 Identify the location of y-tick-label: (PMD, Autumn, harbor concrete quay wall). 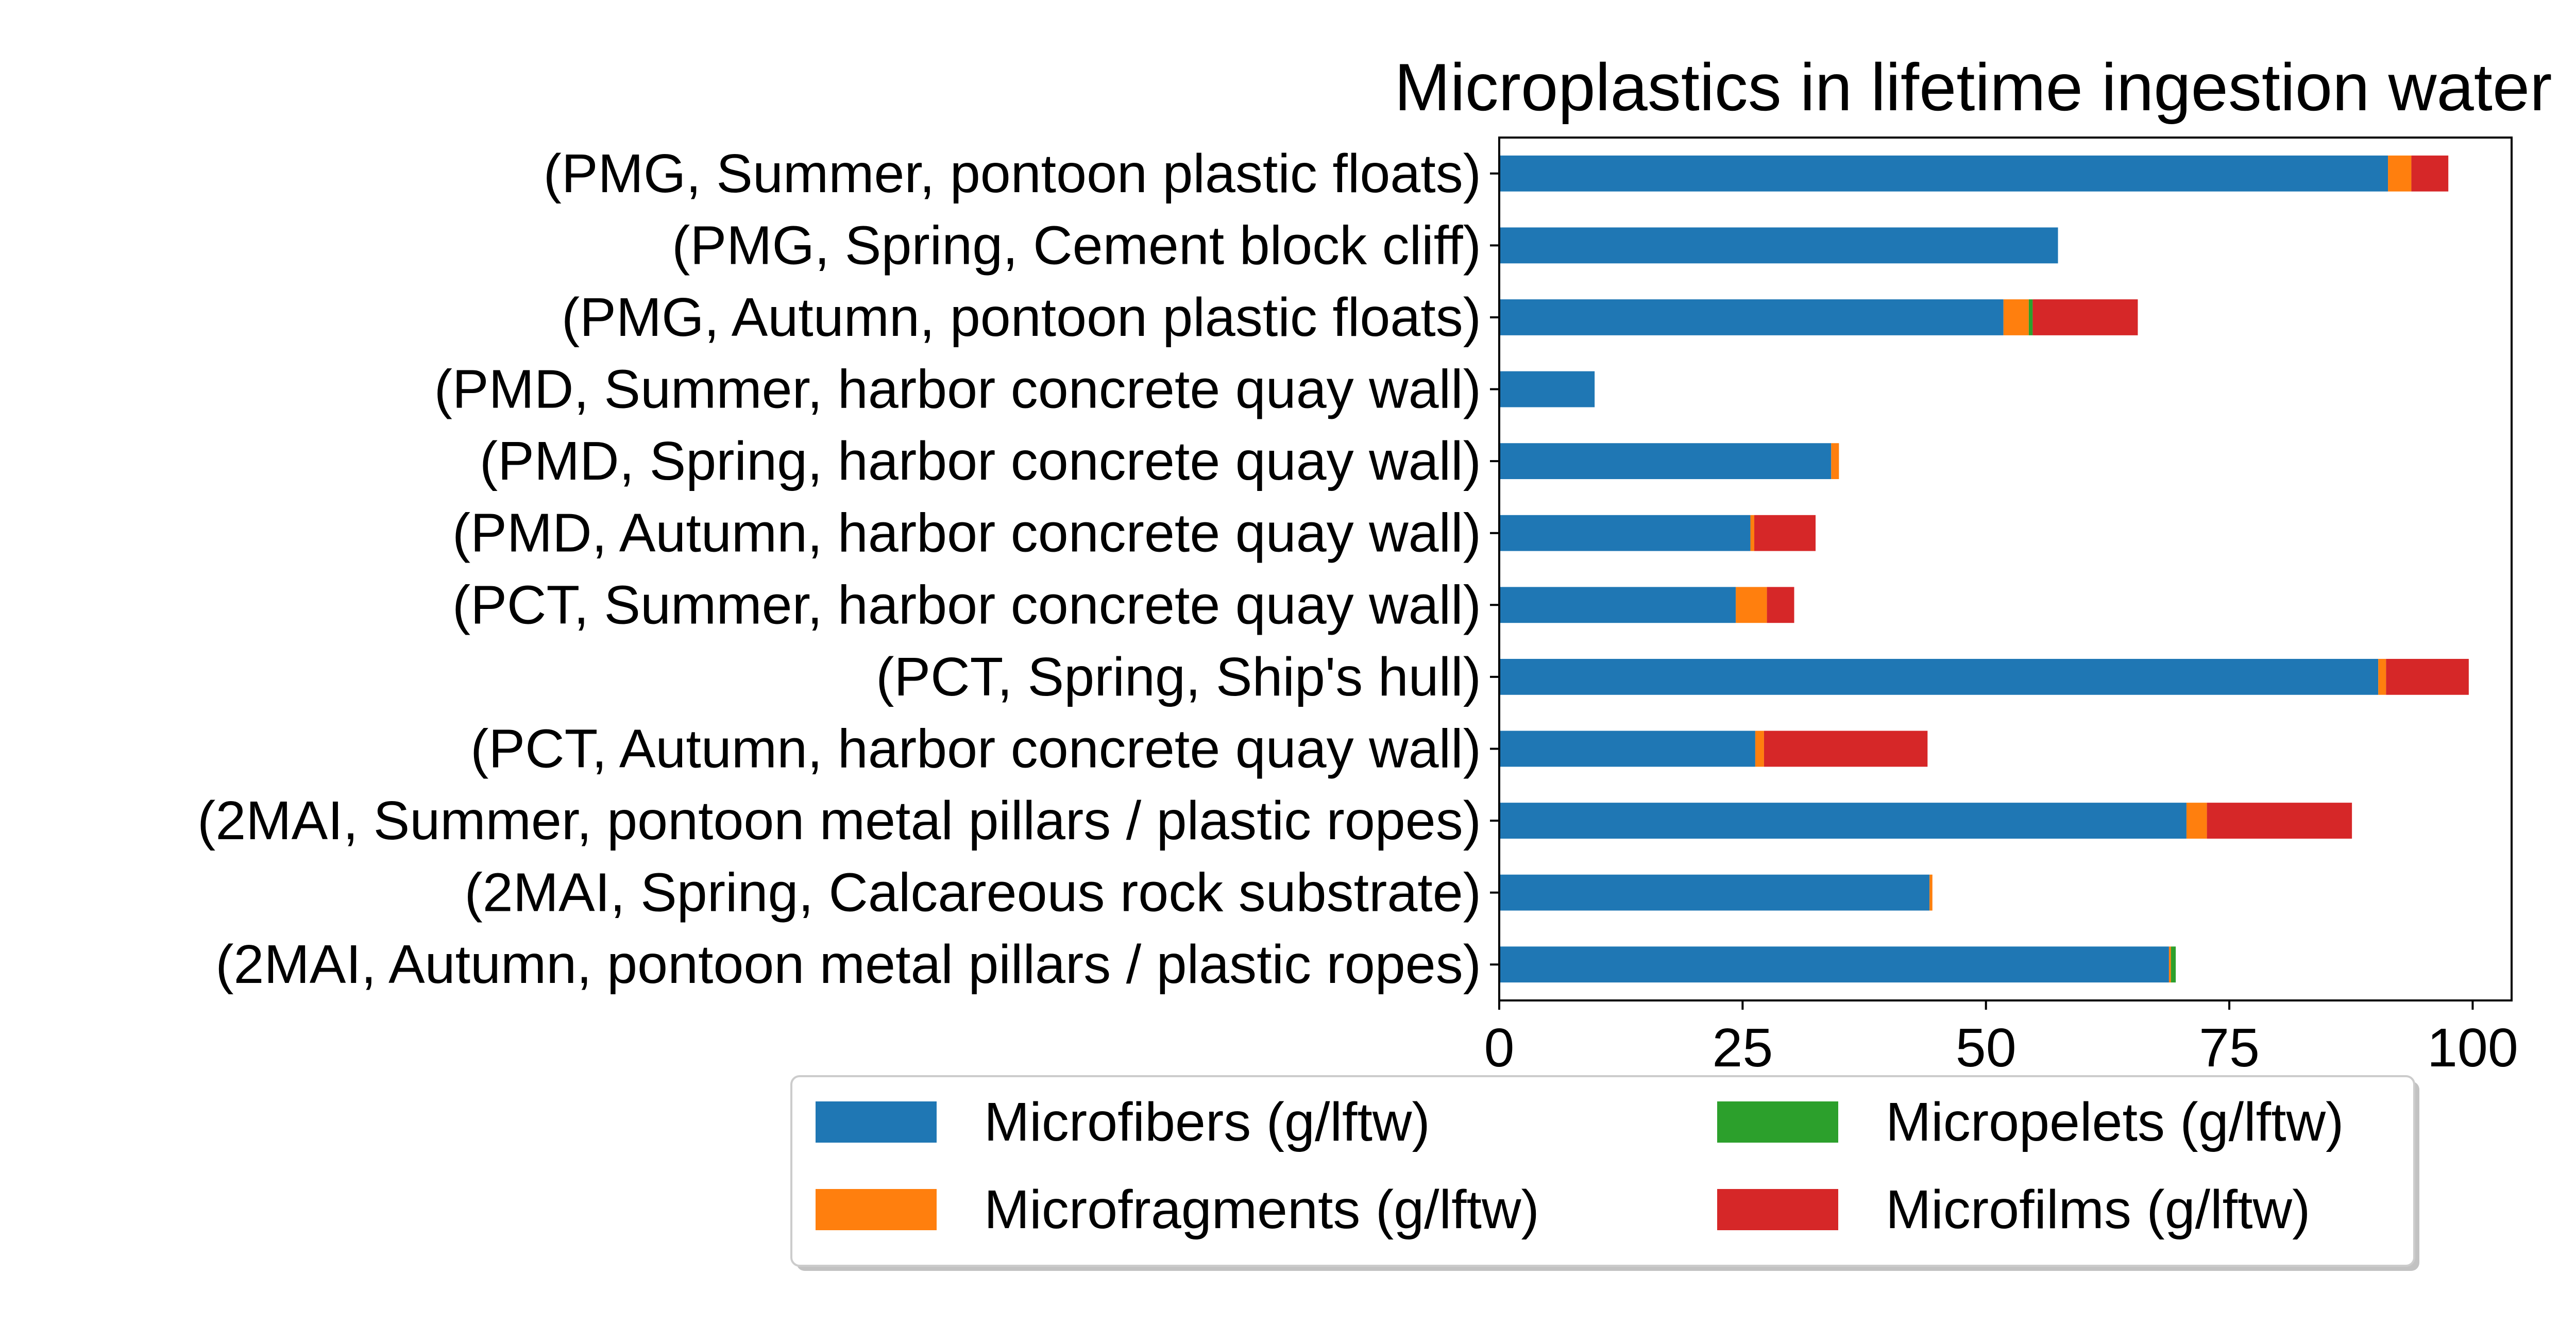
(966, 533).